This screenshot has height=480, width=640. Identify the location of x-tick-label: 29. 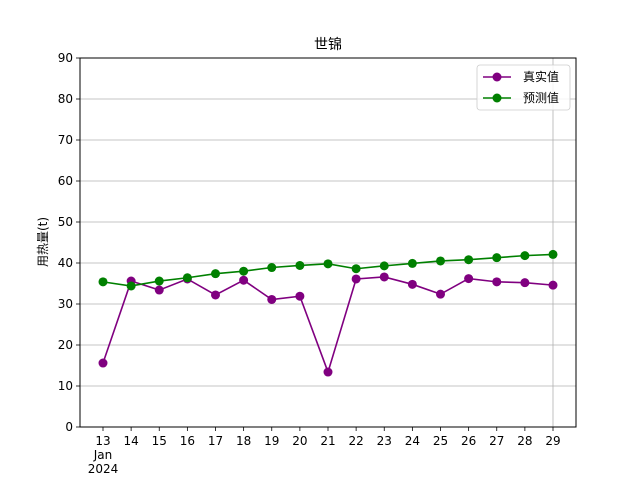
(552, 441).